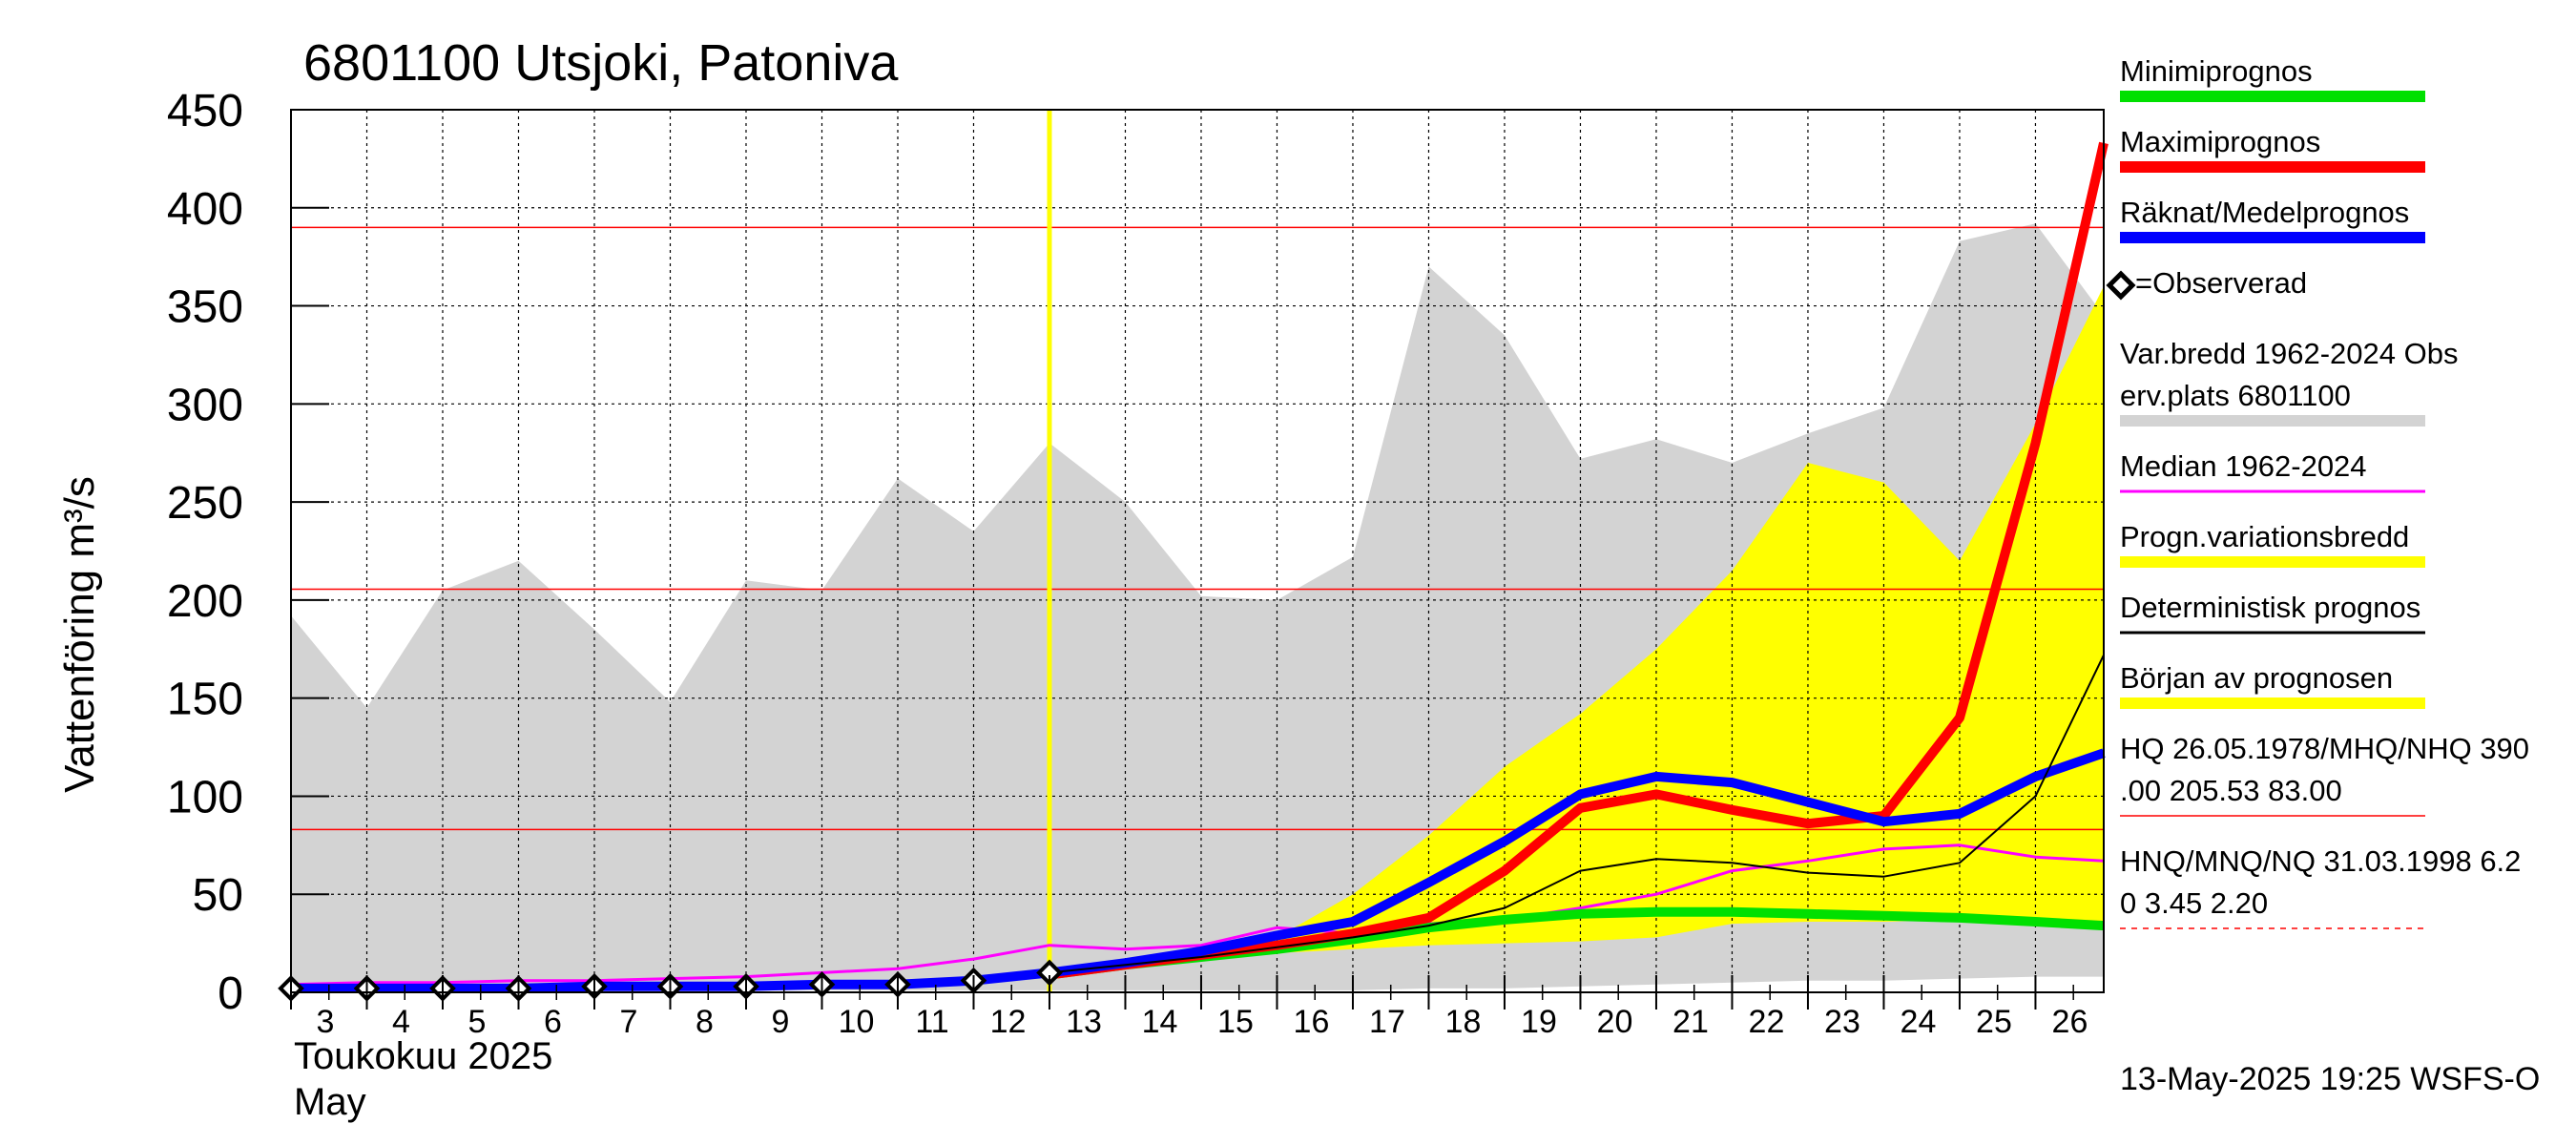  I want to click on x-tick-label: 10, so click(857, 1022).